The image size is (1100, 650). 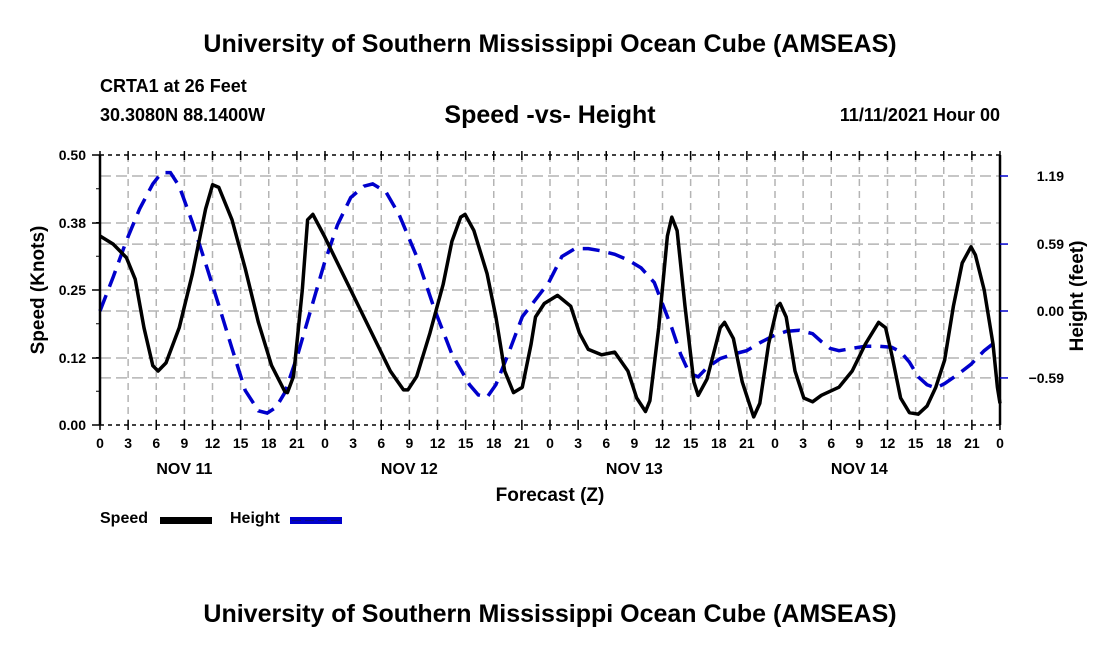 What do you see at coordinates (316, 520) in the screenshot?
I see `legend-height-swatch` at bounding box center [316, 520].